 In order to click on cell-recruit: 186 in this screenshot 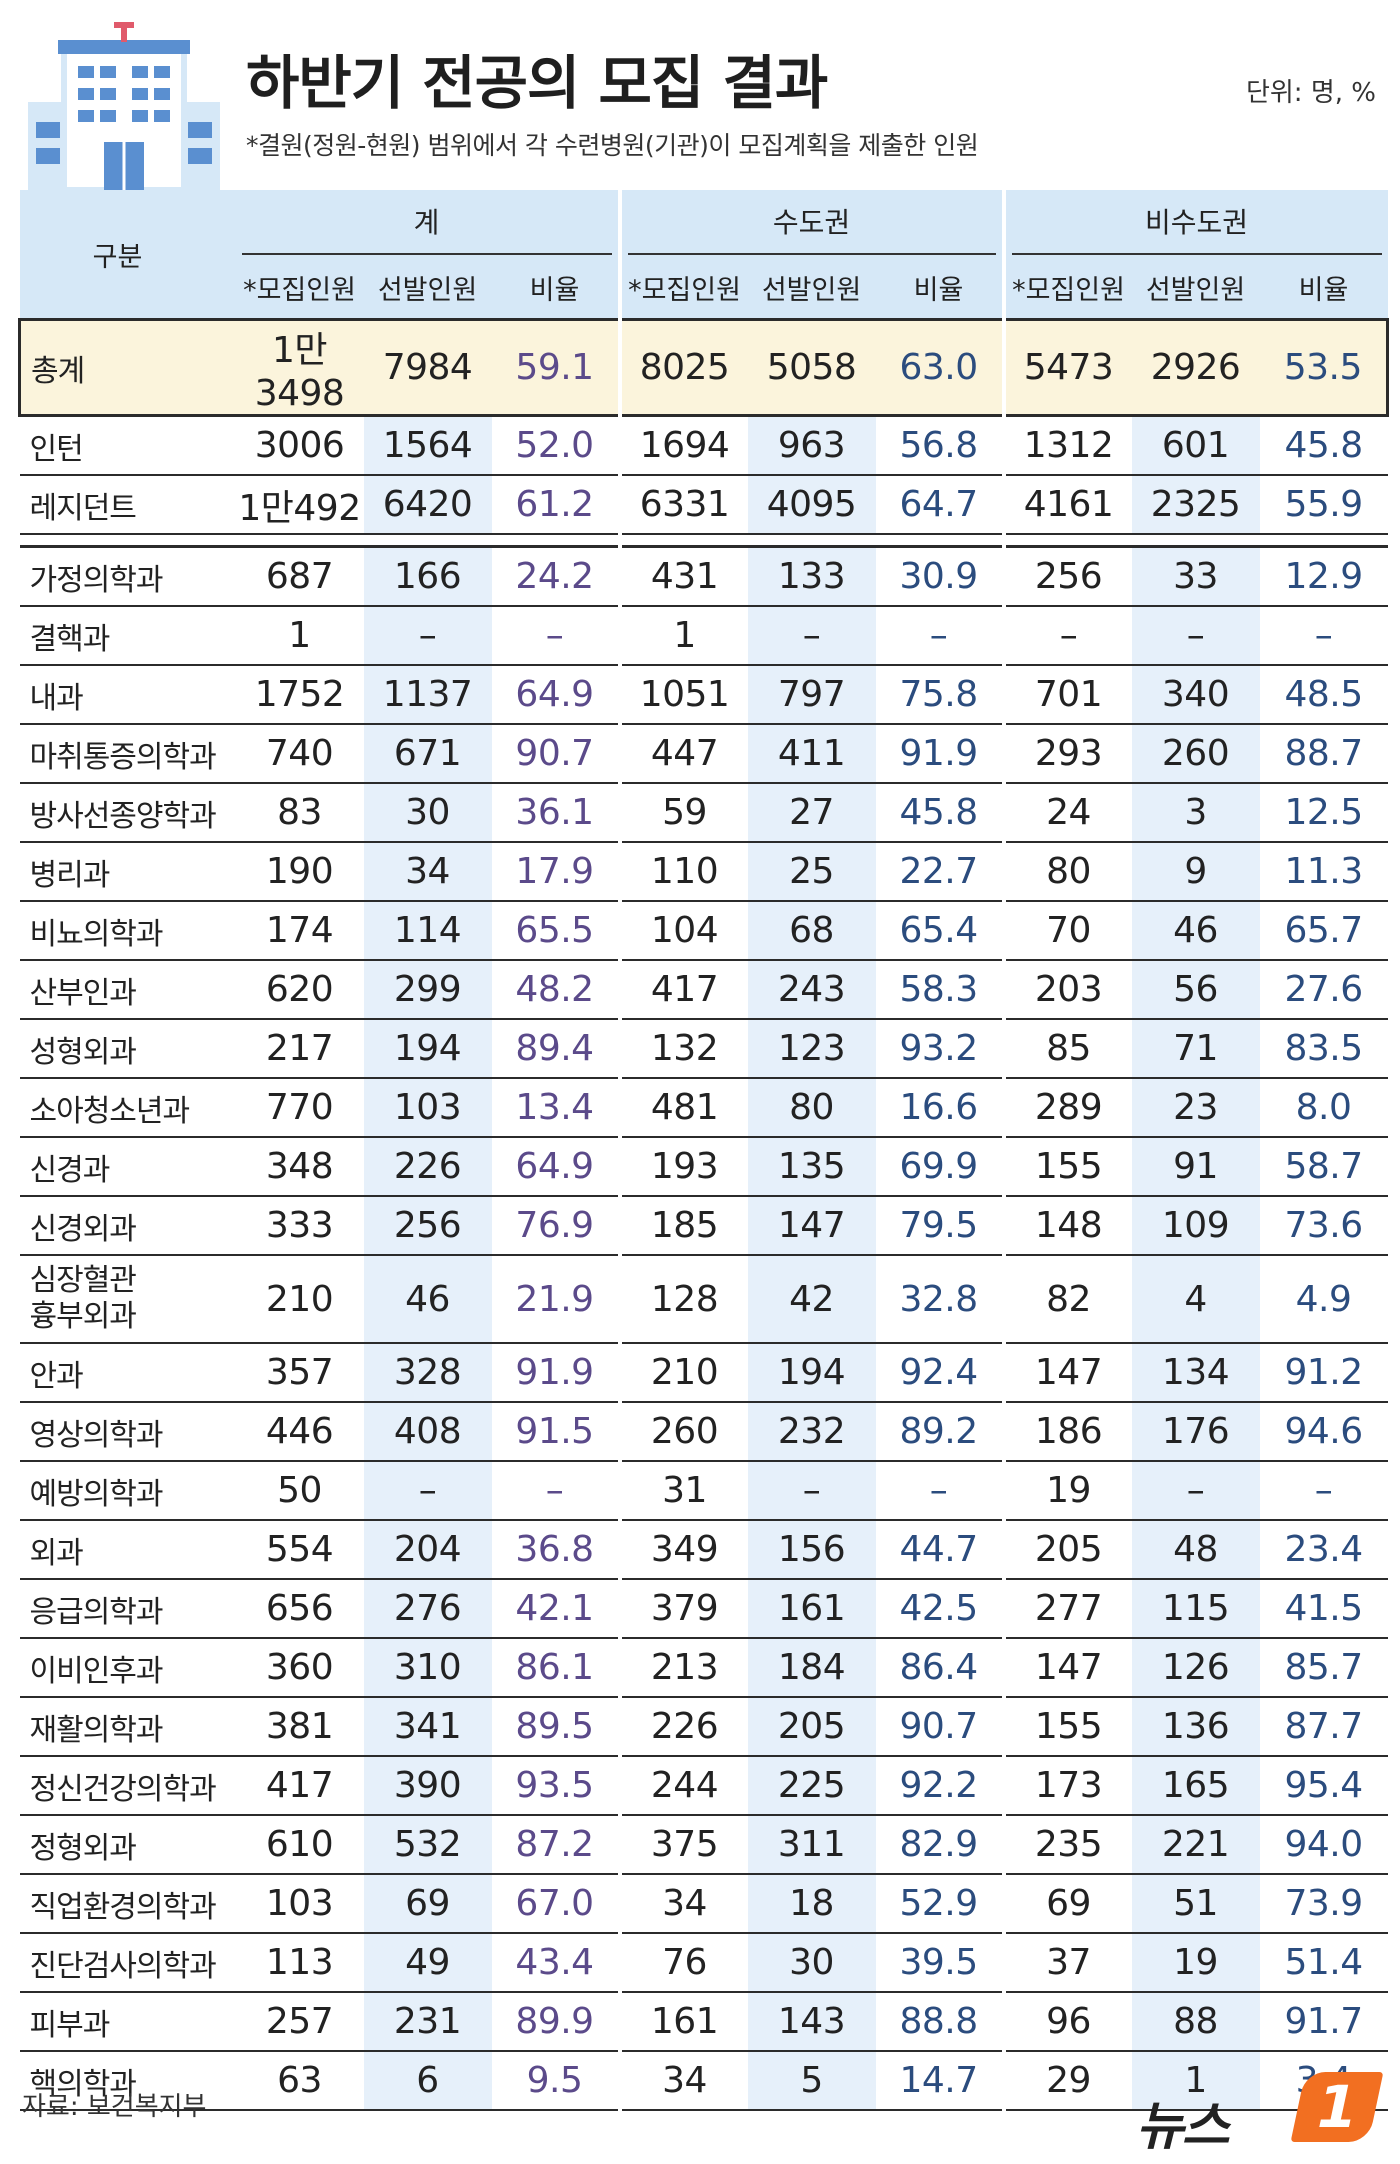, I will do `click(1066, 1432)`.